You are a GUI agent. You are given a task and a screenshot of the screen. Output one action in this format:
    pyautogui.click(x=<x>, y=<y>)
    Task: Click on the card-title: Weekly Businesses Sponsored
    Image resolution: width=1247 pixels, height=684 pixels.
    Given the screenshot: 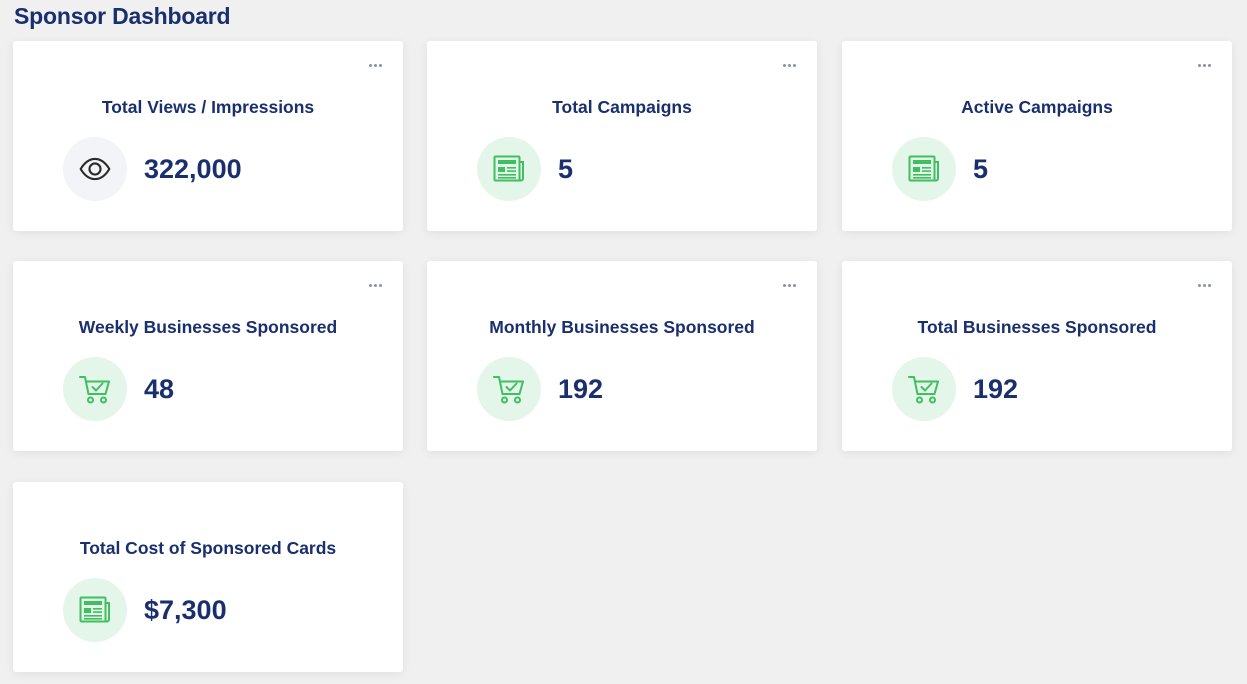 What is the action you would take?
    pyautogui.click(x=208, y=327)
    